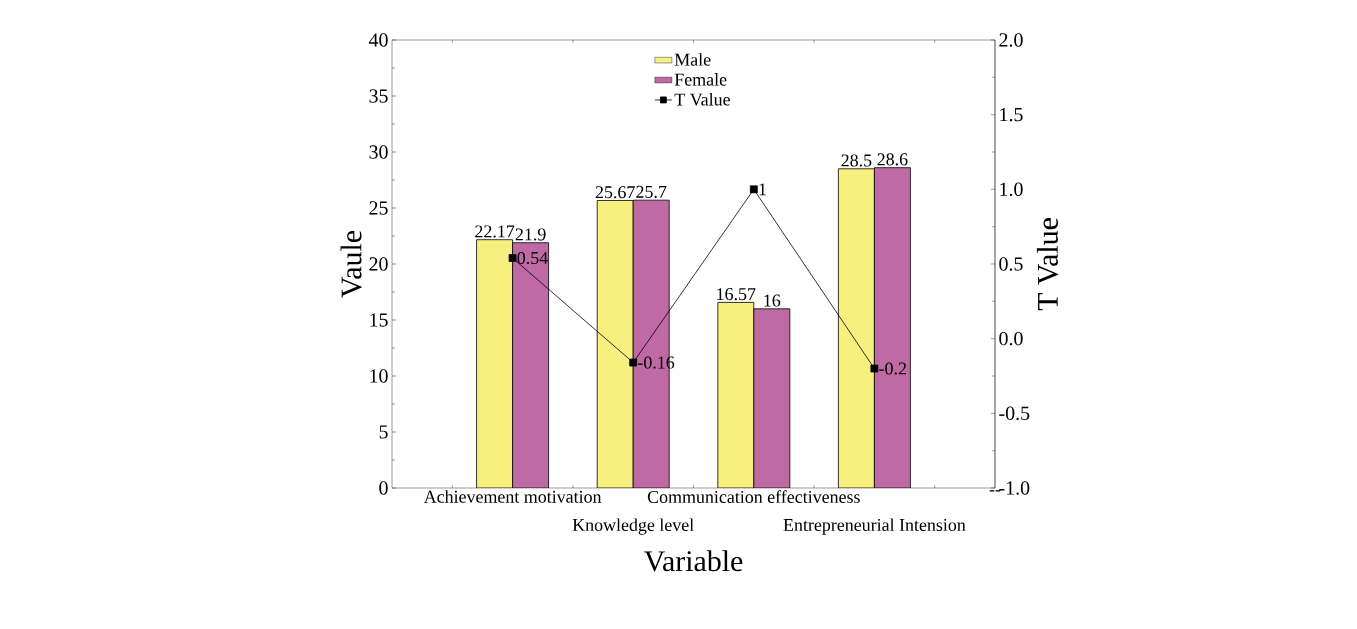 Image resolution: width=1357 pixels, height=629 pixels. What do you see at coordinates (383, 432) in the screenshot?
I see `y-tick-label: 5` at bounding box center [383, 432].